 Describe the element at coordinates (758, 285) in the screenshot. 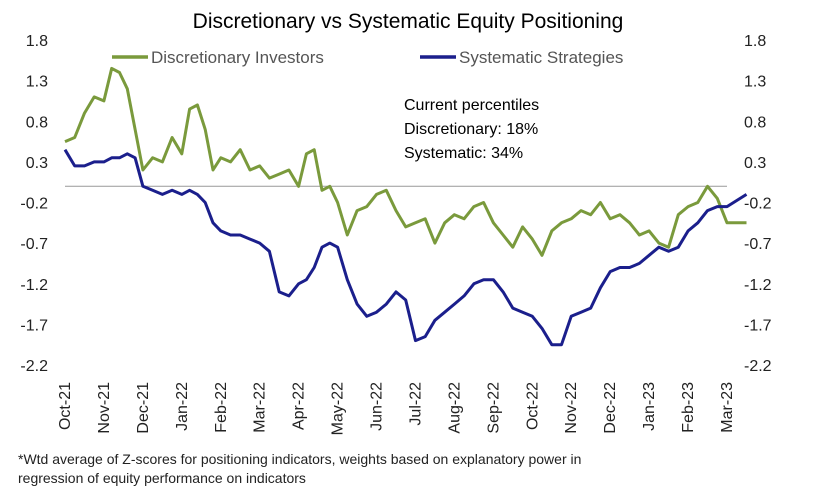

I see `y-tick-right: -1.2` at that location.